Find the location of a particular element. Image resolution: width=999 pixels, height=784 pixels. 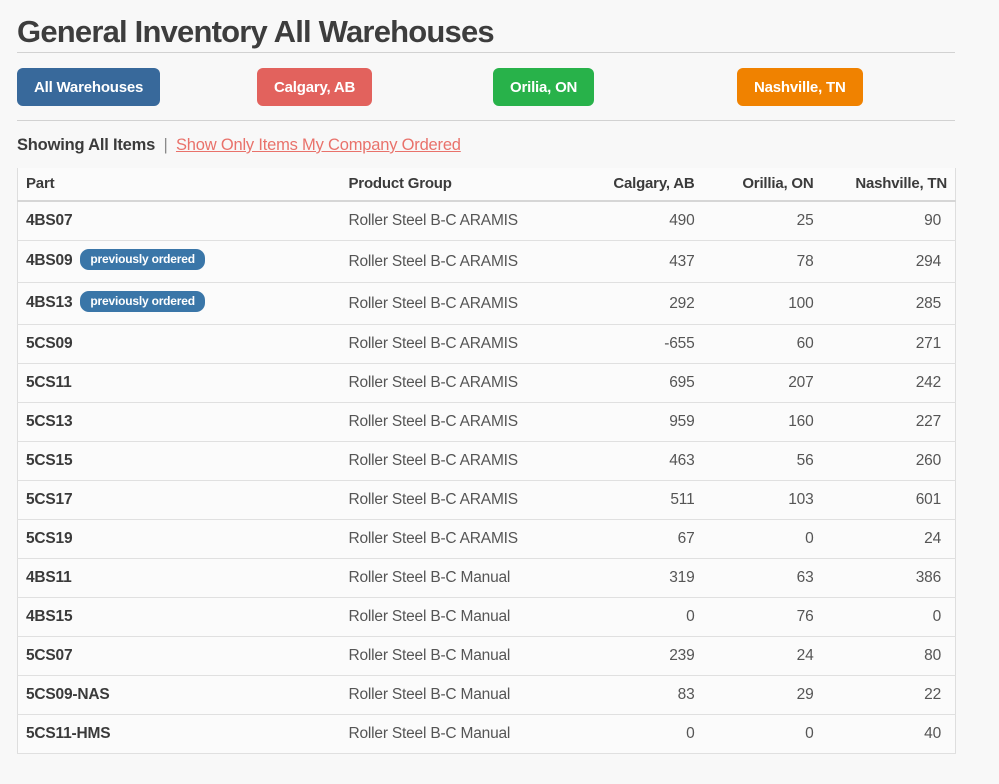

qty-calgary-cell: 67 is located at coordinates (632, 539).